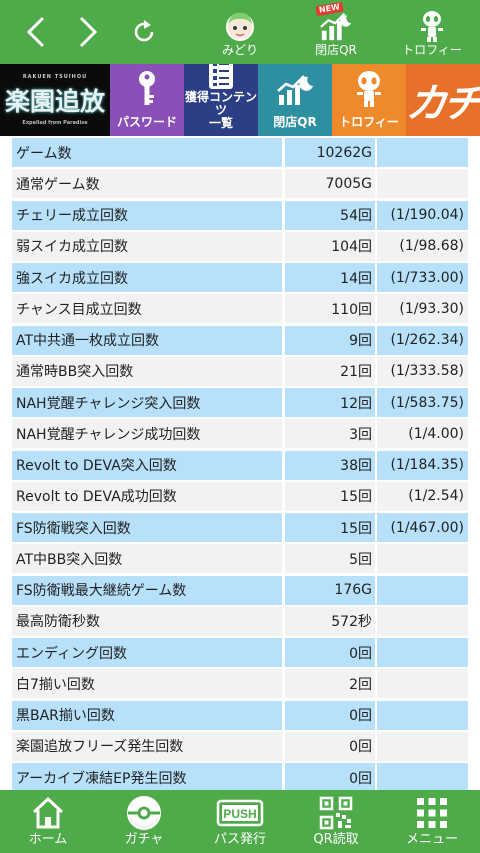  What do you see at coordinates (330, 434) in the screenshot?
I see `stat-value: 3回` at bounding box center [330, 434].